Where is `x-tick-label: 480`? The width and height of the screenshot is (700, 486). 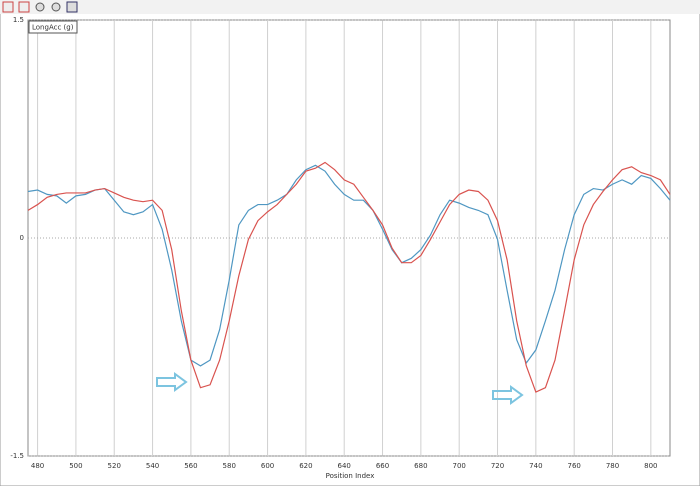
x-tick-label: 480 is located at coordinates (37, 466).